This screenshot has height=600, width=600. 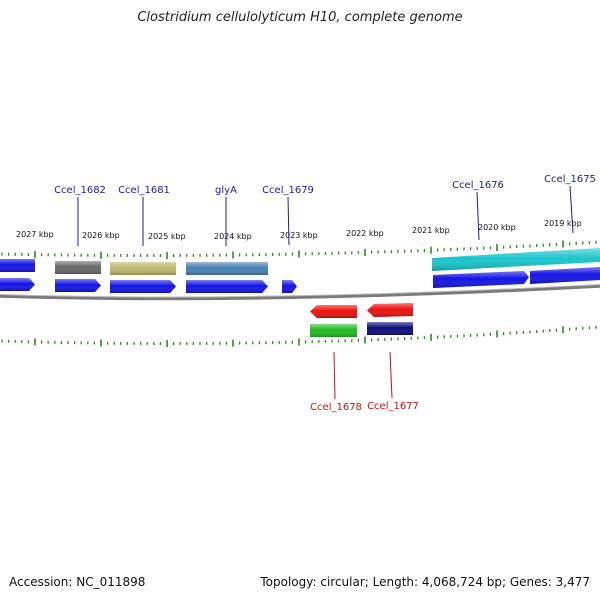 I want to click on kbp-label-2021: 2021 kbp, so click(x=431, y=230).